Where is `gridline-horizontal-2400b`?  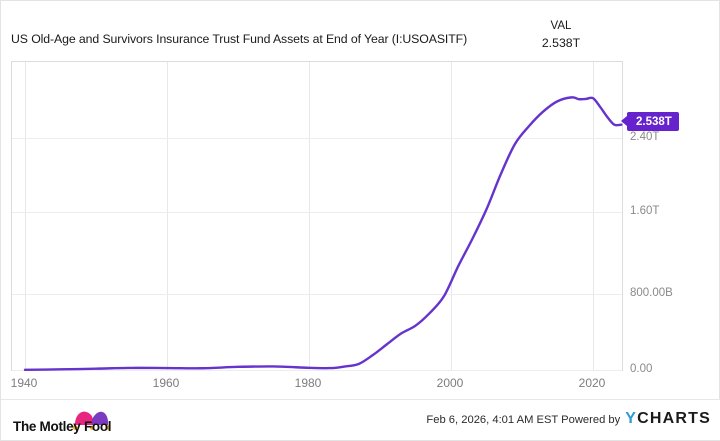
gridline-horizontal-2400b is located at coordinates (317, 138).